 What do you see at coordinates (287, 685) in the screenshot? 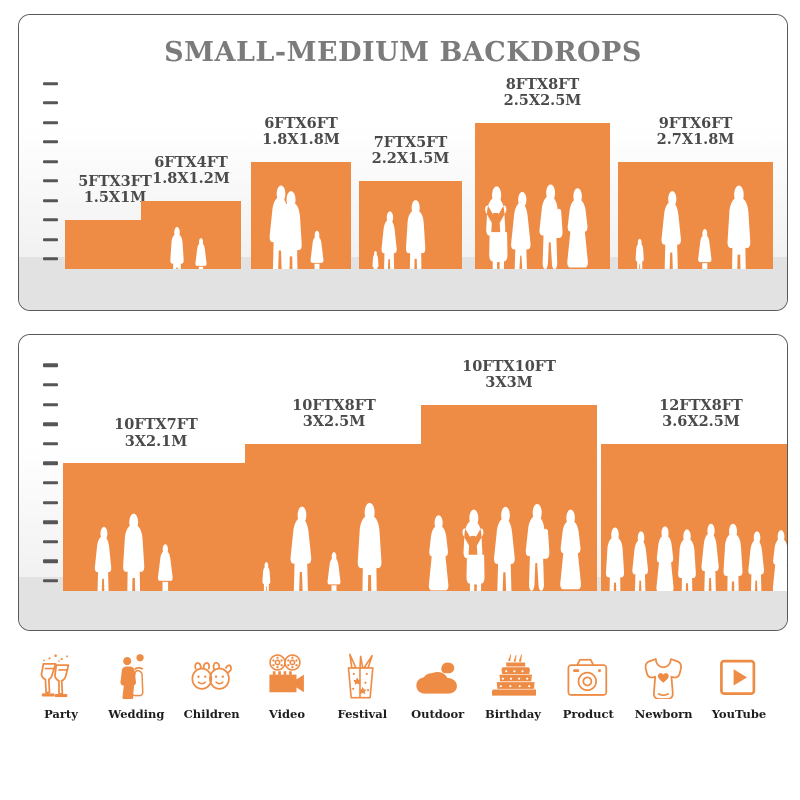
I see `use-case-item-video: Video` at bounding box center [287, 685].